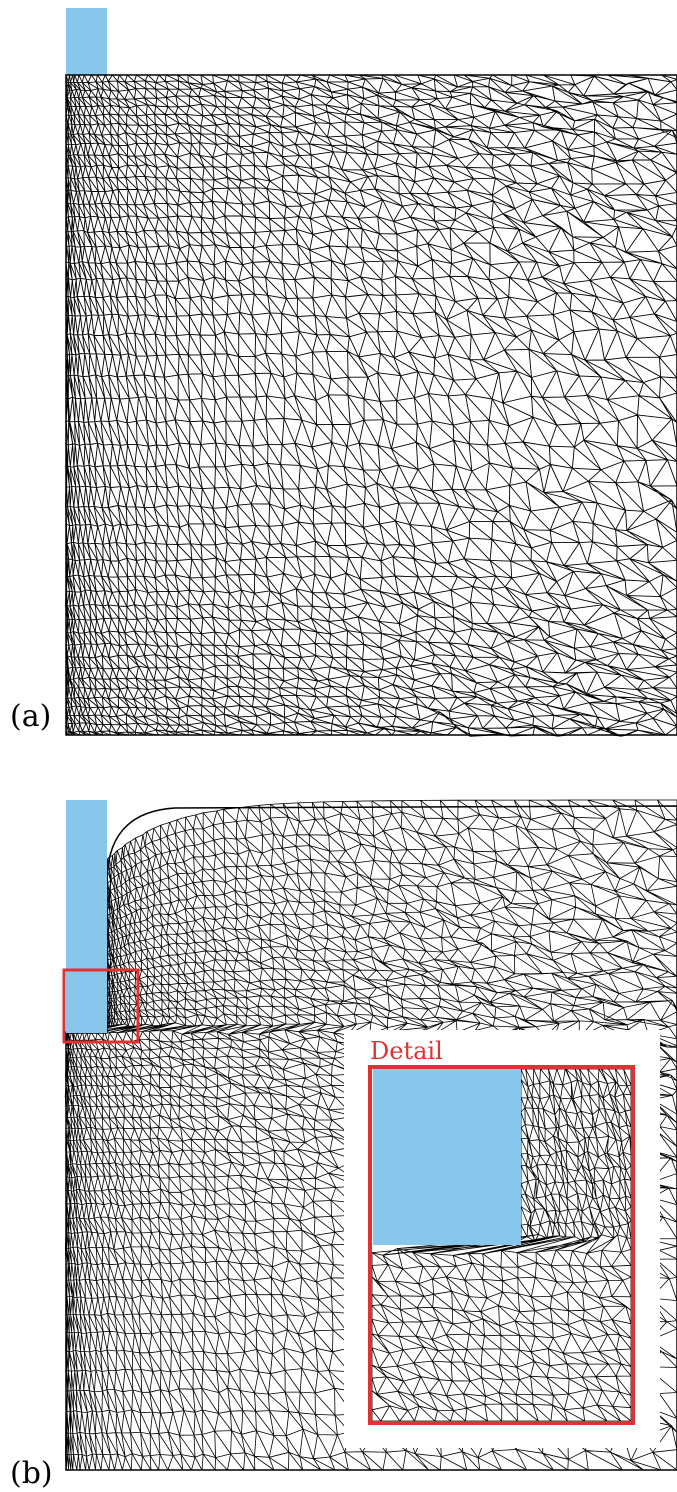 The height and width of the screenshot is (1492, 677). Describe the element at coordinates (86, 41) in the screenshot. I see `tool-block-a` at that location.